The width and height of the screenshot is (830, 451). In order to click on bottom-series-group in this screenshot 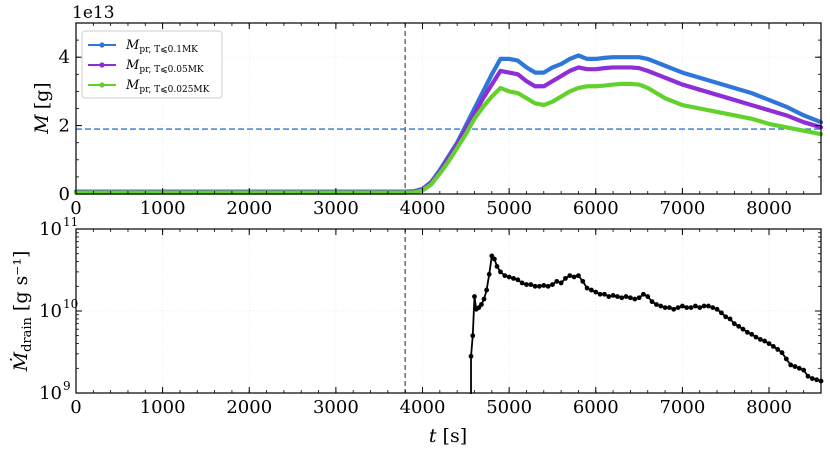, I will do `click(646, 323)`.